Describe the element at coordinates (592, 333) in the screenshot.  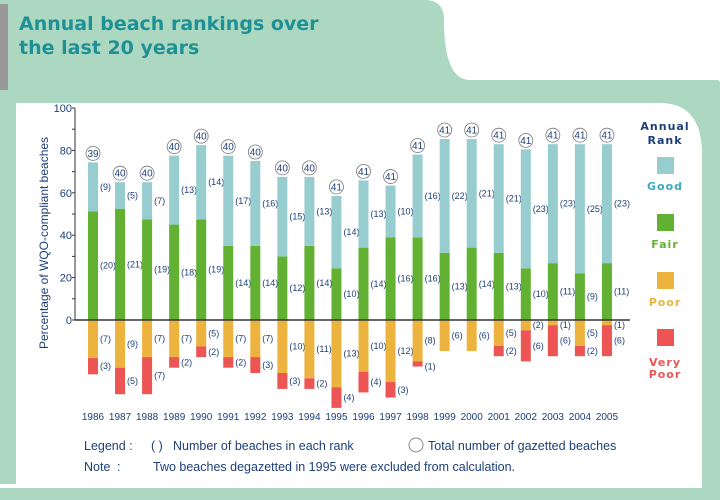
I see `count-label-poor: (5)` at that location.